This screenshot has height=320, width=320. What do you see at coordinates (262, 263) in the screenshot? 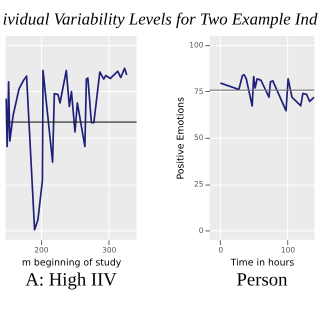
I see `x-axis-title: Time in hours` at bounding box center [262, 263].